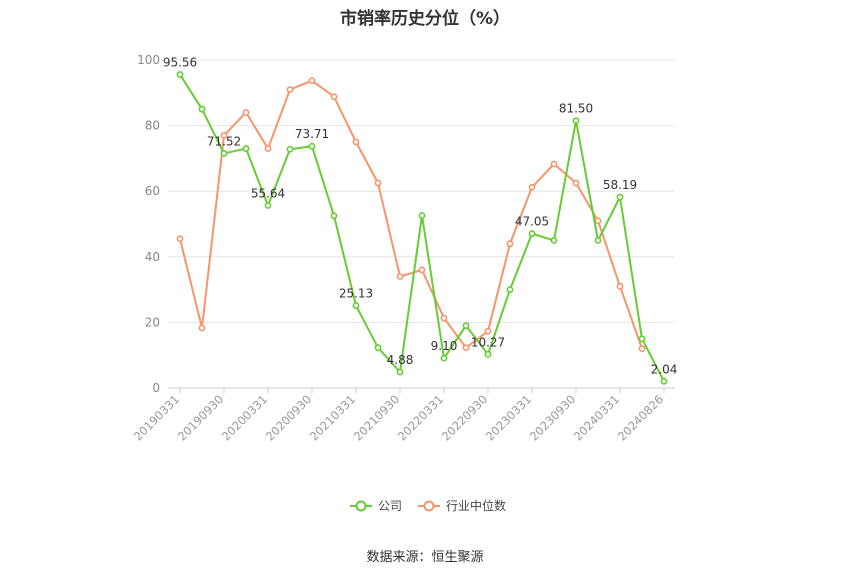  What do you see at coordinates (620, 185) in the screenshot?
I see `data-label: 58.19` at bounding box center [620, 185].